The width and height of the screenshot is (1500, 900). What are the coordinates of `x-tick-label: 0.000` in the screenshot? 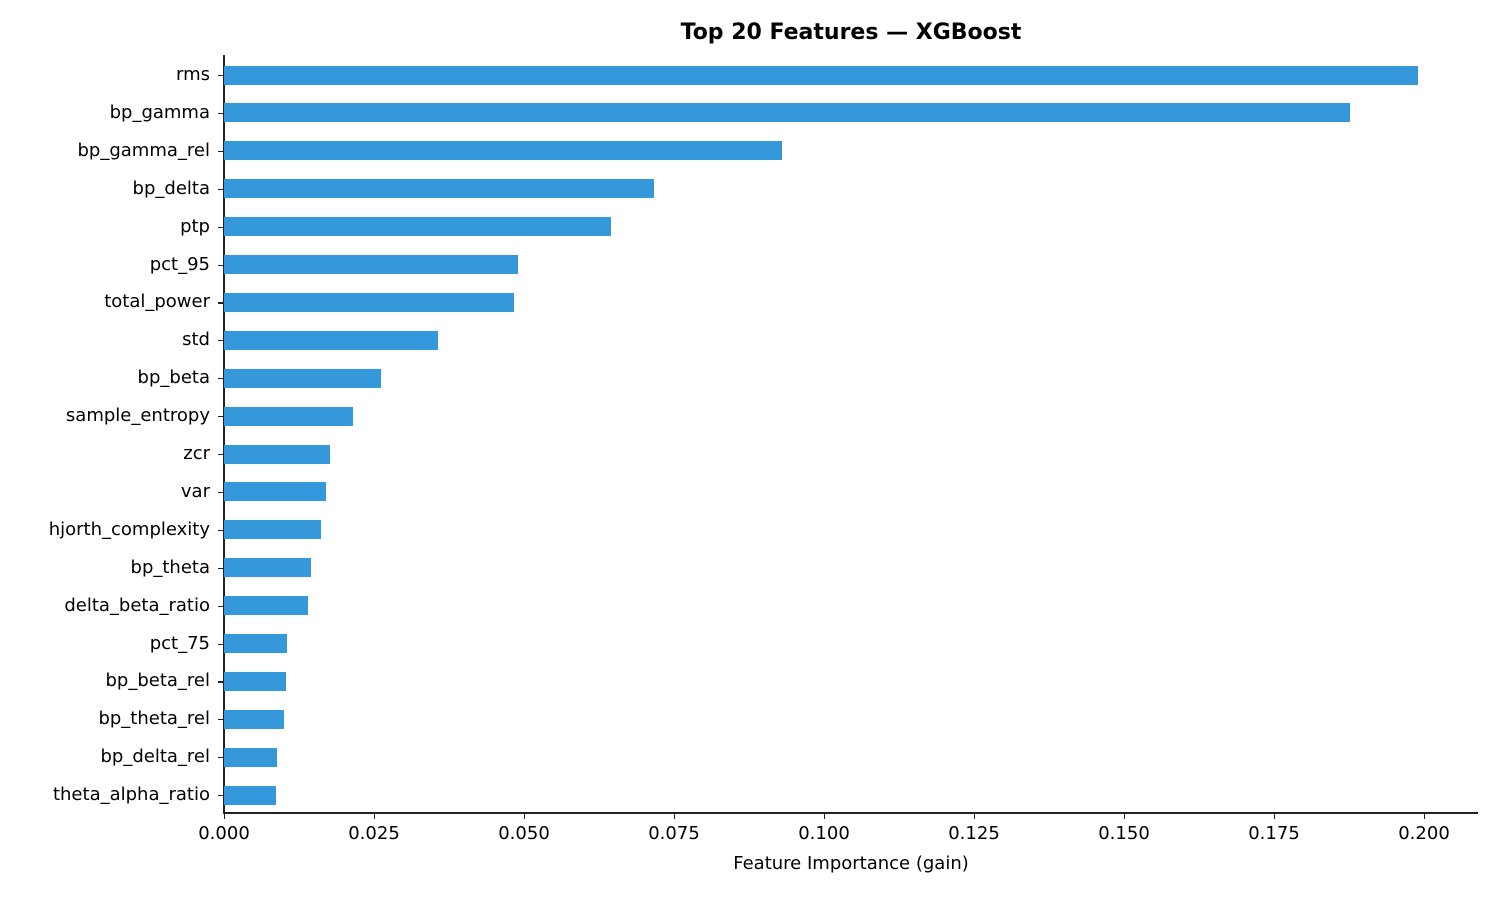 It's located at (224, 833).